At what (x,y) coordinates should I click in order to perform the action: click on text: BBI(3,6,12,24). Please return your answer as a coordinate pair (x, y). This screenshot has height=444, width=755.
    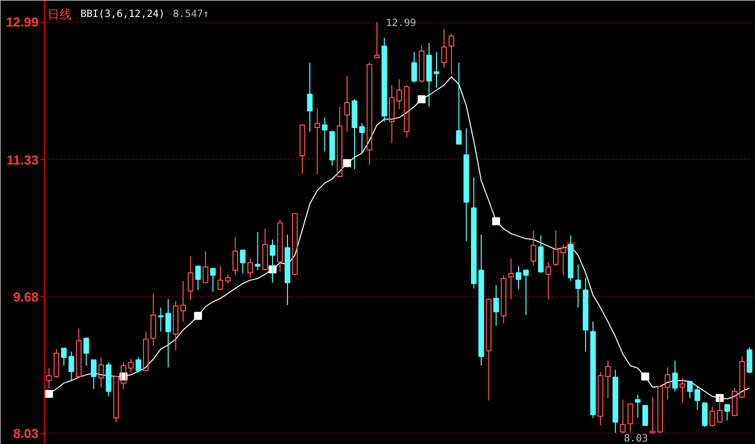
    Looking at the image, I should click on (122, 14).